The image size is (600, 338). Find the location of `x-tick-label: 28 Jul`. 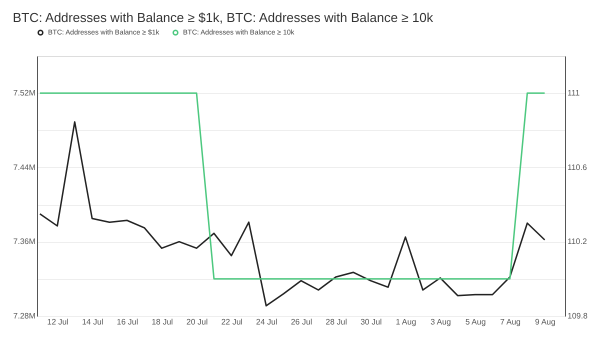

x-tick-label: 28 Jul is located at coordinates (337, 322).